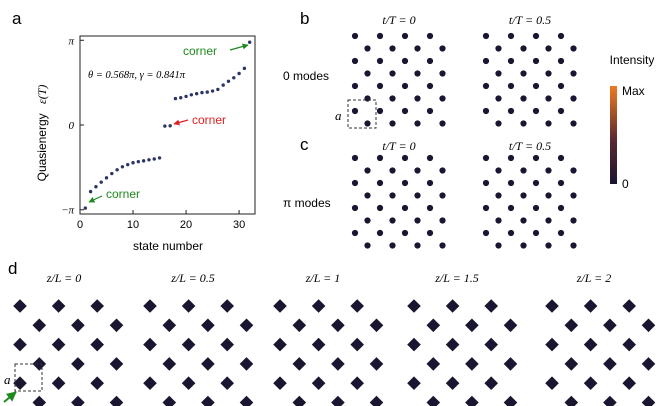 Image resolution: width=664 pixels, height=406 pixels. What do you see at coordinates (80, 225) in the screenshot?
I see `x-tick-label: 0` at bounding box center [80, 225].